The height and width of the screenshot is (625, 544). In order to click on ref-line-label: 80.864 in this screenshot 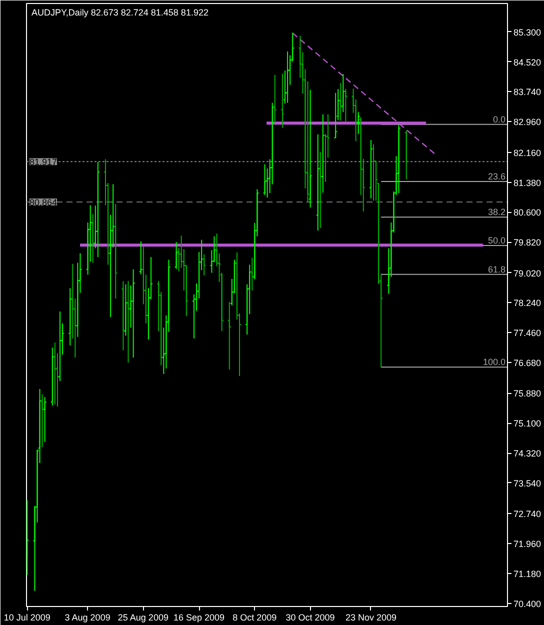, I will do `click(44, 203)`.